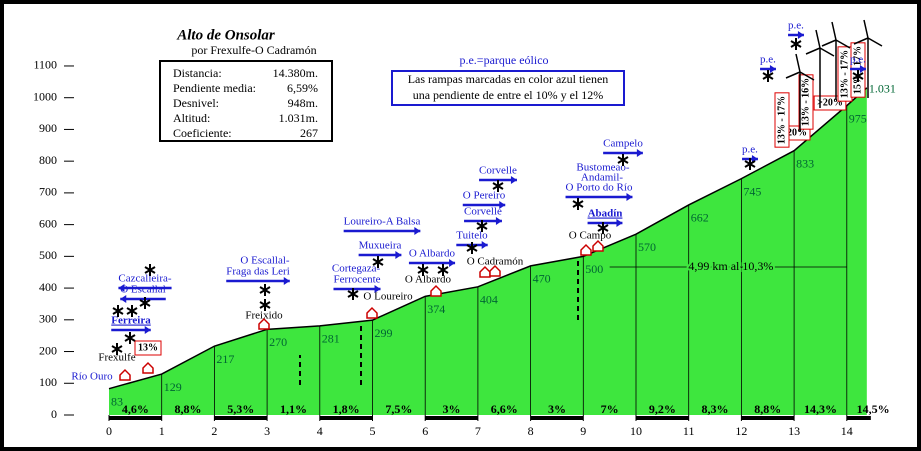  I want to click on ramp-note-box, so click(508, 88).